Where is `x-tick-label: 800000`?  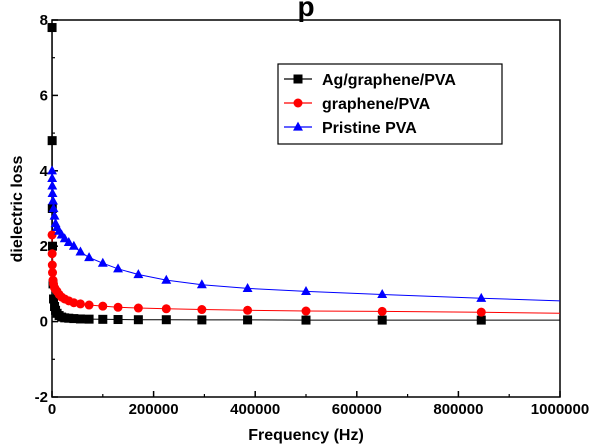 x-tick-label: 800000 is located at coordinates (458, 409).